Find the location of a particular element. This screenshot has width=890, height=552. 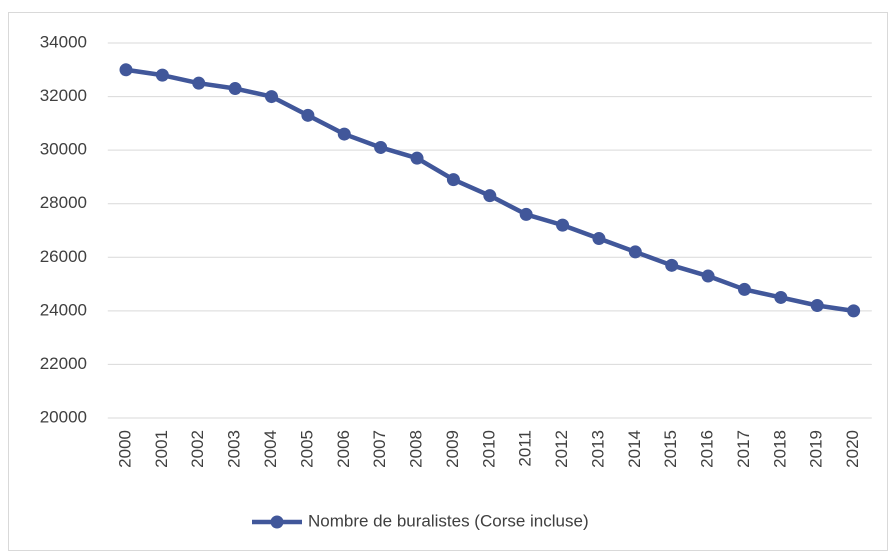

x-tick-label: 2012 is located at coordinates (561, 449).